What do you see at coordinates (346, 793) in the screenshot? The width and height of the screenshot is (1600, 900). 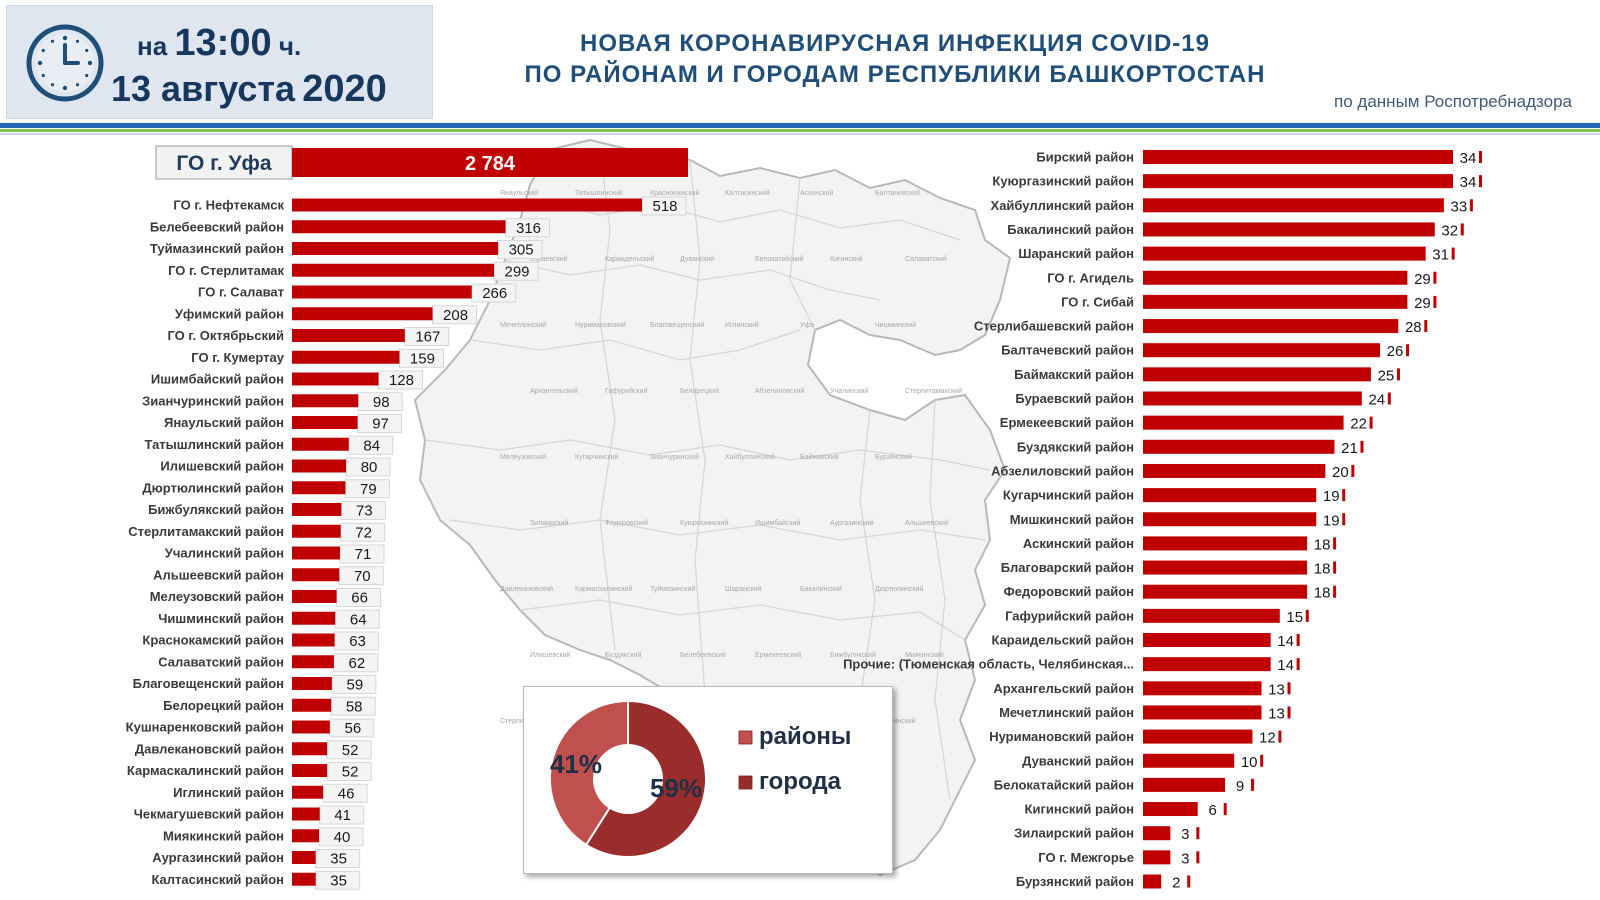 I see `bar-value-label: 46` at bounding box center [346, 793].